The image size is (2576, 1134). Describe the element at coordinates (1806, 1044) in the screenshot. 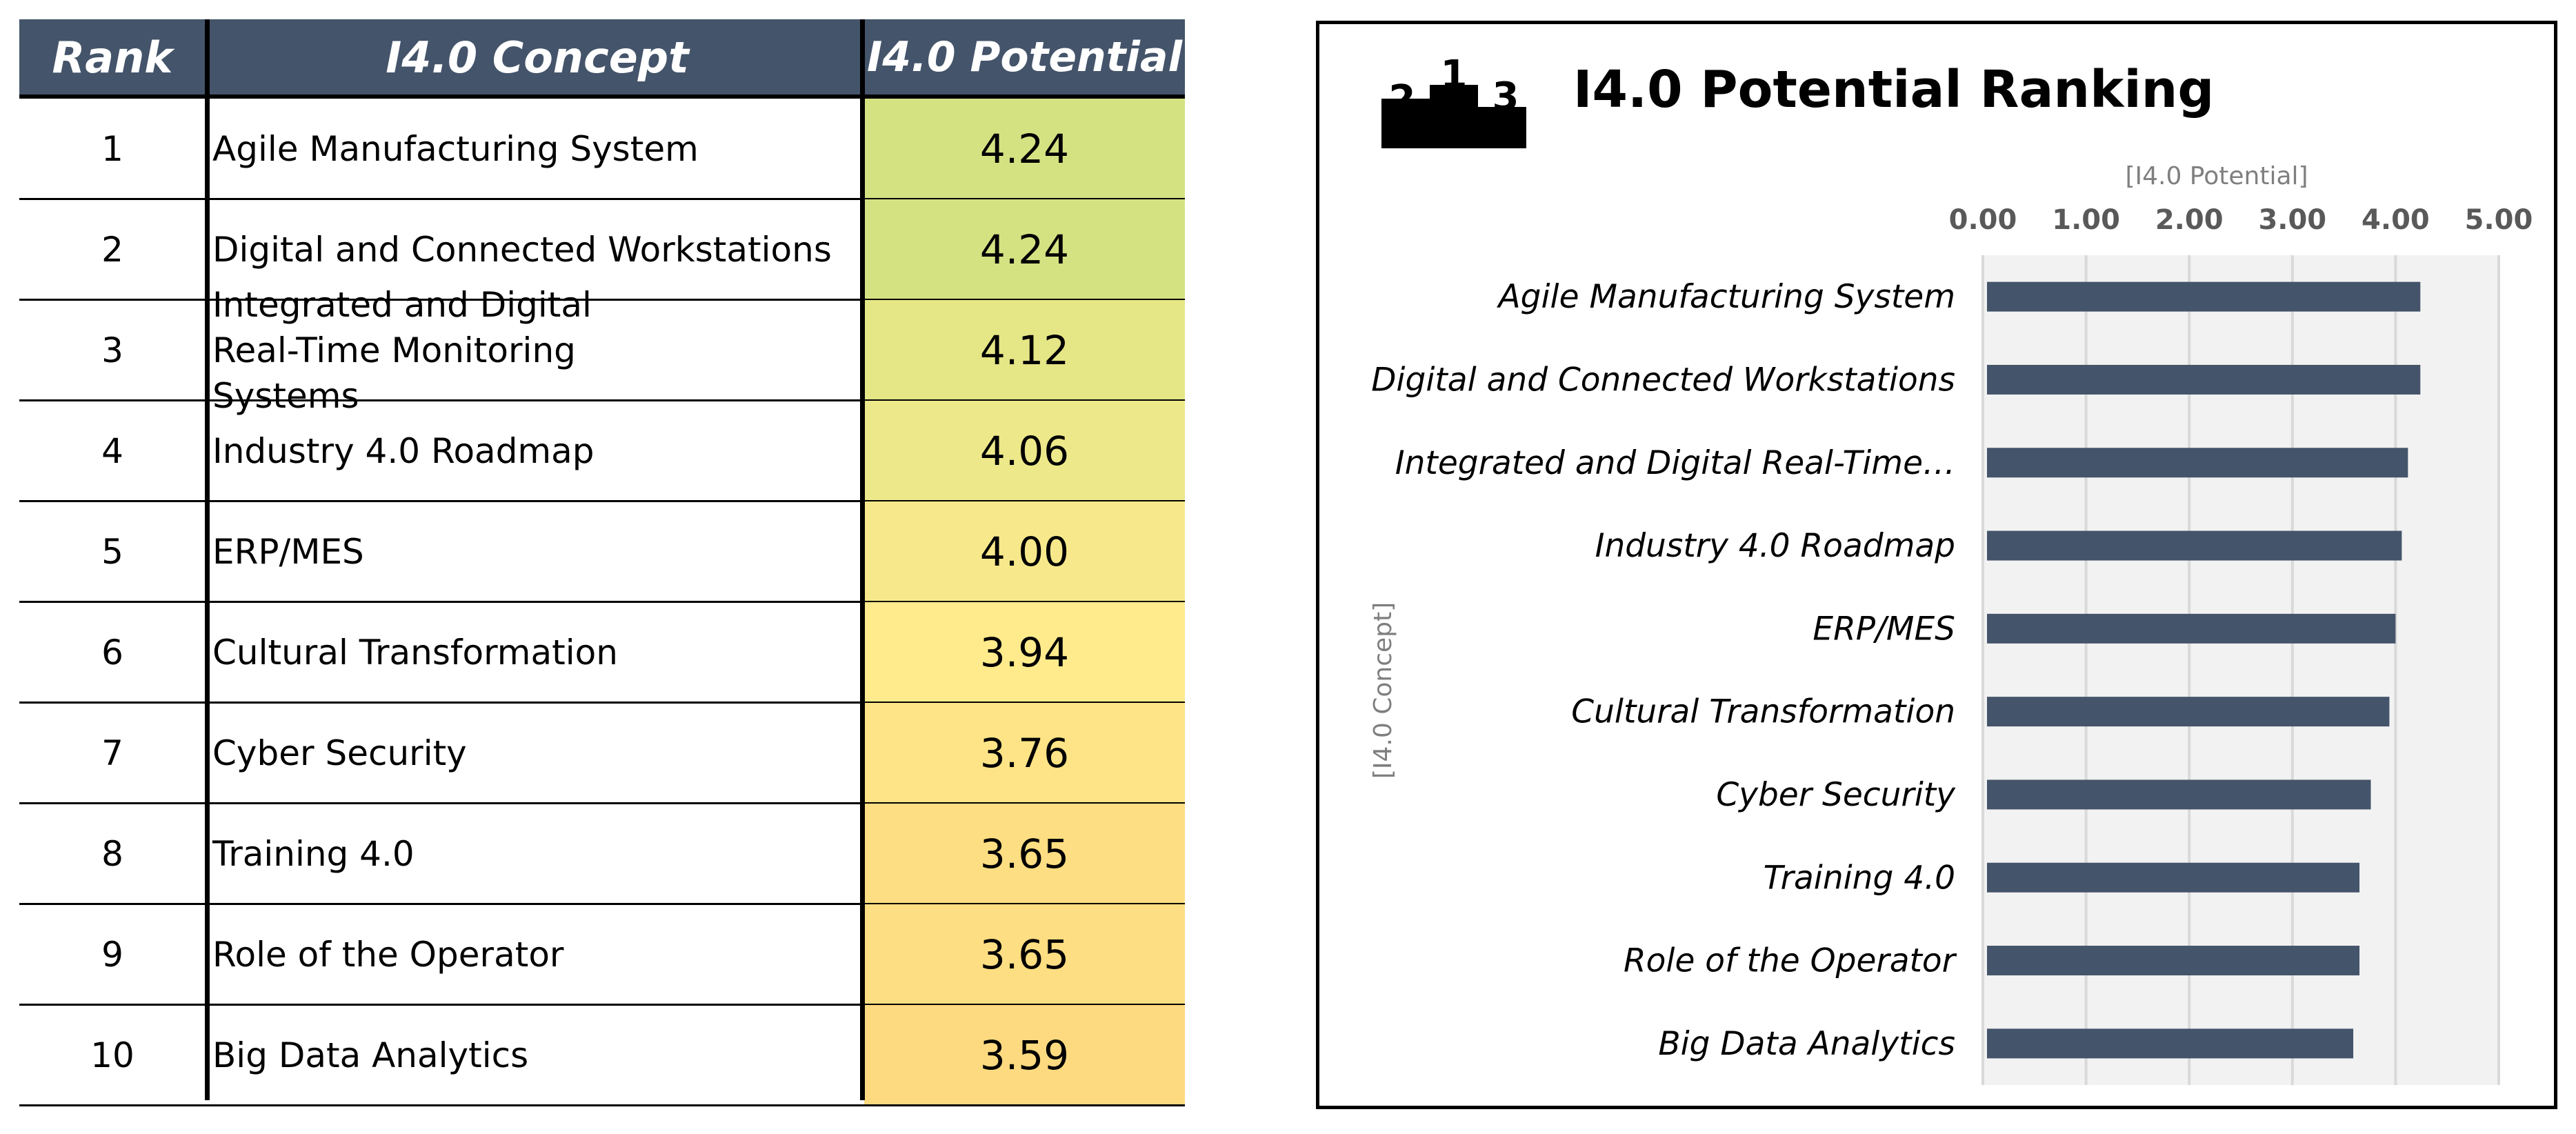

I see `y-tick-label: Big Data Analytics` at that location.